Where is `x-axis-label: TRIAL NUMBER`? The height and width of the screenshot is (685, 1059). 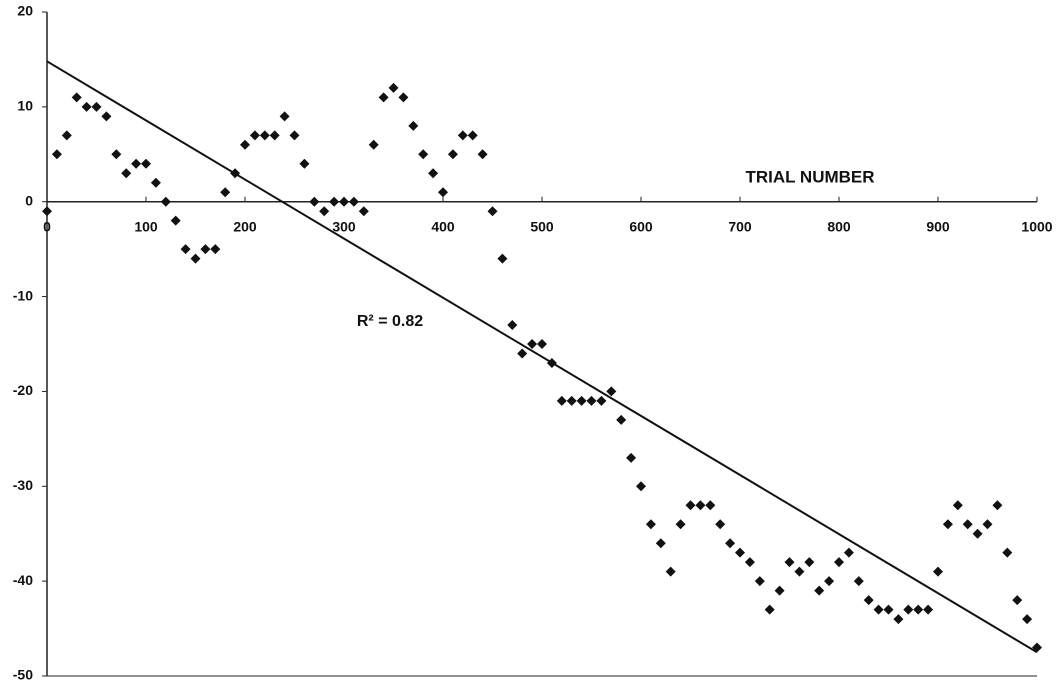 x-axis-label: TRIAL NUMBER is located at coordinates (809, 176).